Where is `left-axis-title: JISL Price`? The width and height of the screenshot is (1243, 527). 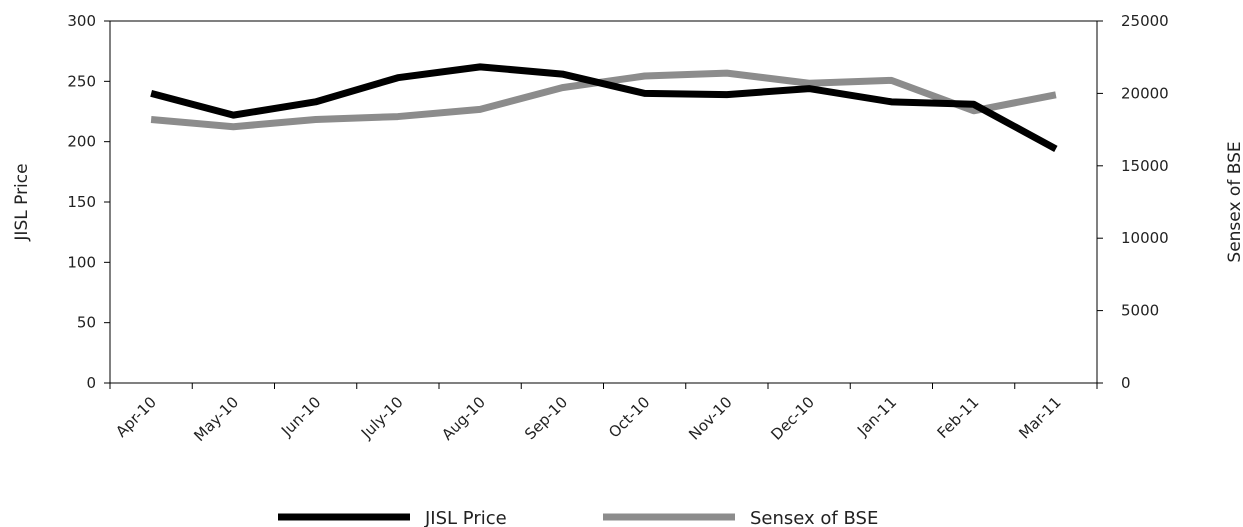
left-axis-title: JISL Price is located at coordinates (22, 202).